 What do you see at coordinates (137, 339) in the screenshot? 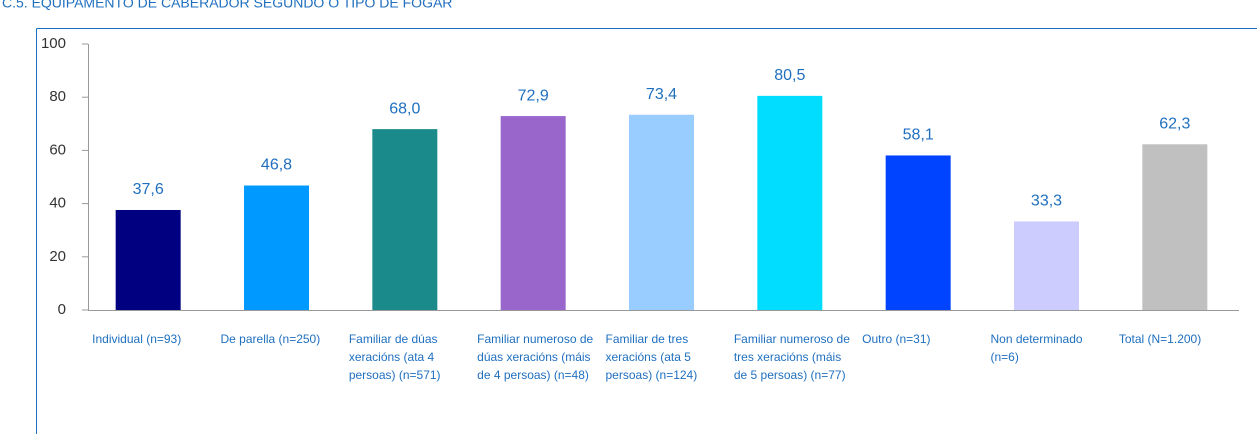
I see `x-tick-label: Individual (n=93)` at bounding box center [137, 339].